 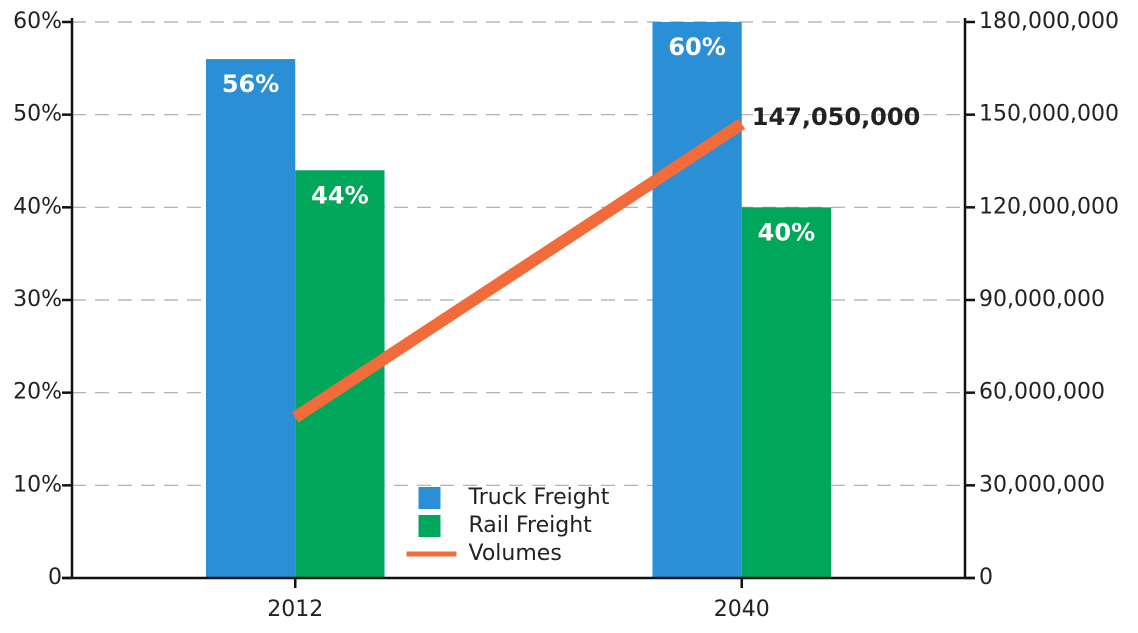 What do you see at coordinates (742, 609) in the screenshot?
I see `x-tick-label: 2040` at bounding box center [742, 609].